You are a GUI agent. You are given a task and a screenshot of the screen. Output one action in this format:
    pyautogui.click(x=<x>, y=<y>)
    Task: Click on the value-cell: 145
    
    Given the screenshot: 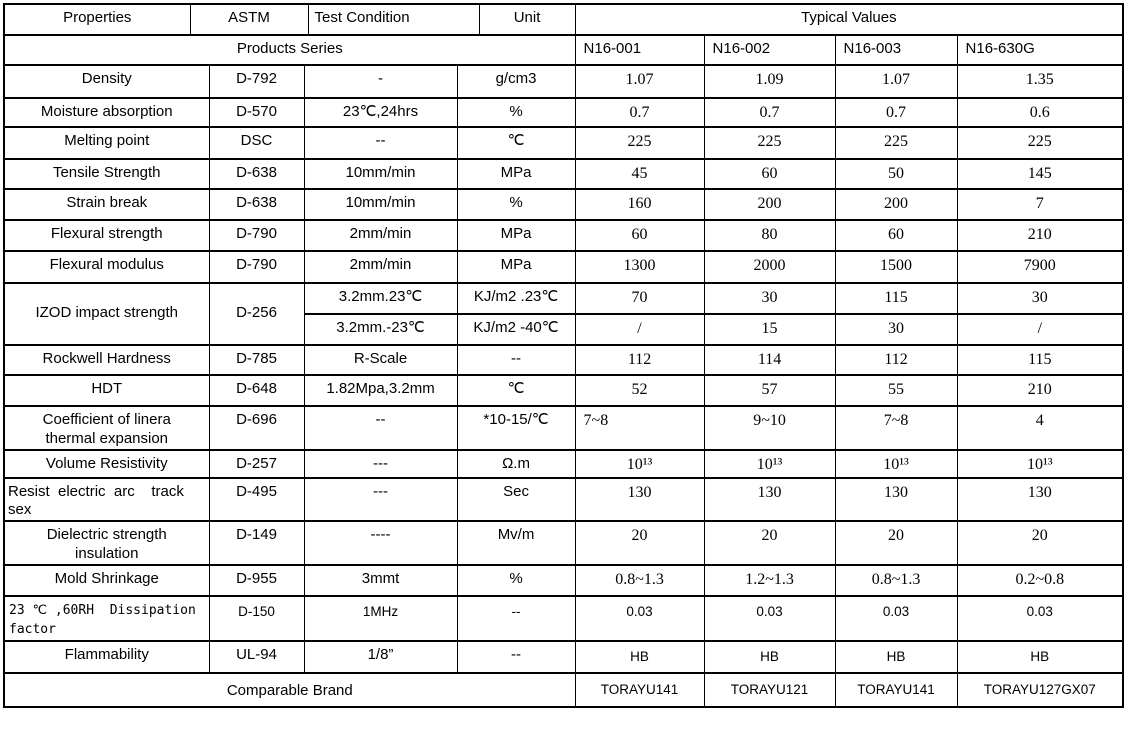 What is the action you would take?
    pyautogui.click(x=1040, y=174)
    